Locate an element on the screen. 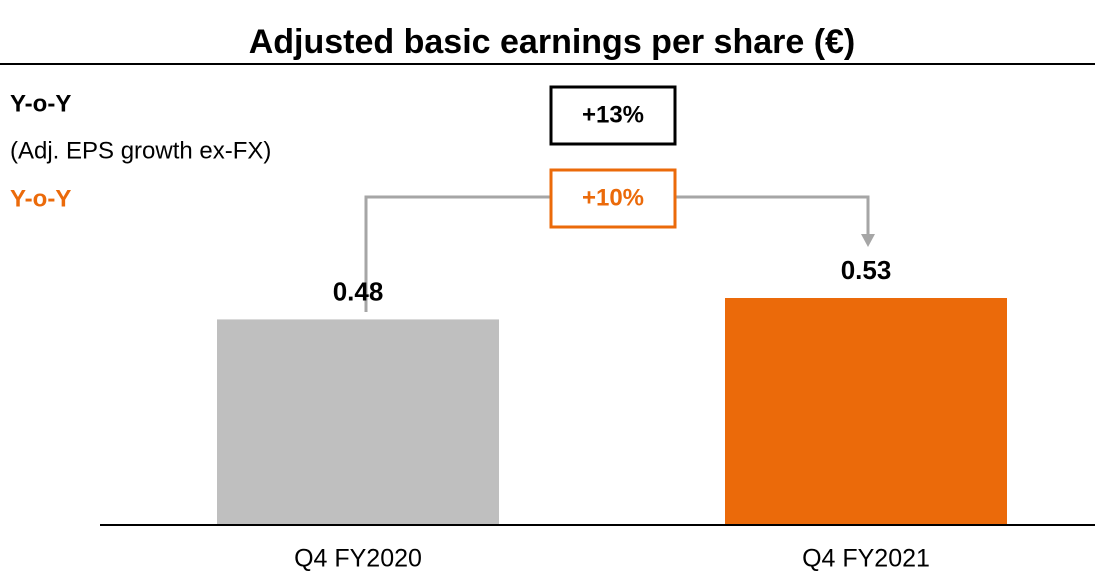 This screenshot has height=580, width=1105. value-label: 0.48 is located at coordinates (358, 291).